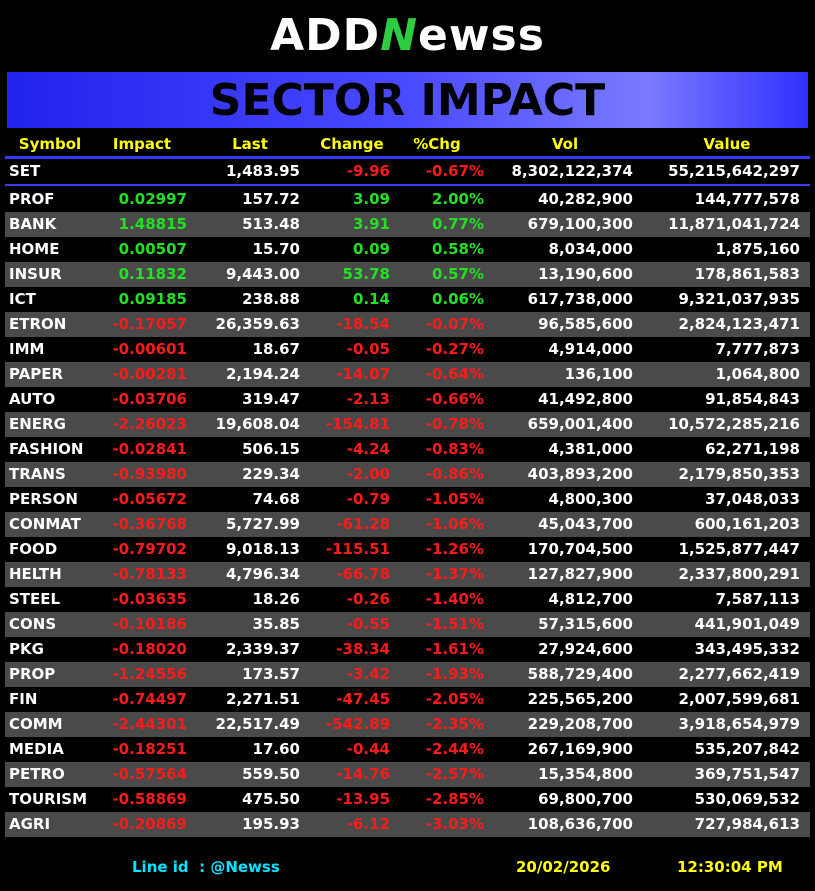 This screenshot has width=815, height=891. What do you see at coordinates (368, 474) in the screenshot?
I see `table-cell: -2.00` at bounding box center [368, 474].